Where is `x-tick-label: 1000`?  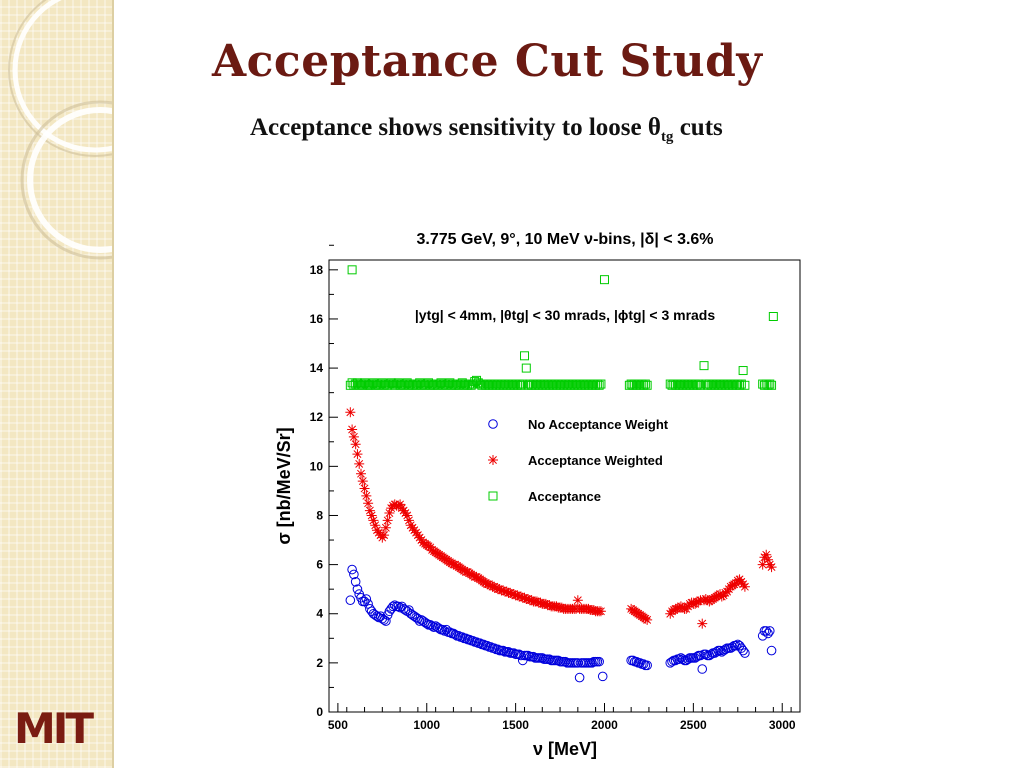
x-tick-label: 1000 is located at coordinates (426, 725).